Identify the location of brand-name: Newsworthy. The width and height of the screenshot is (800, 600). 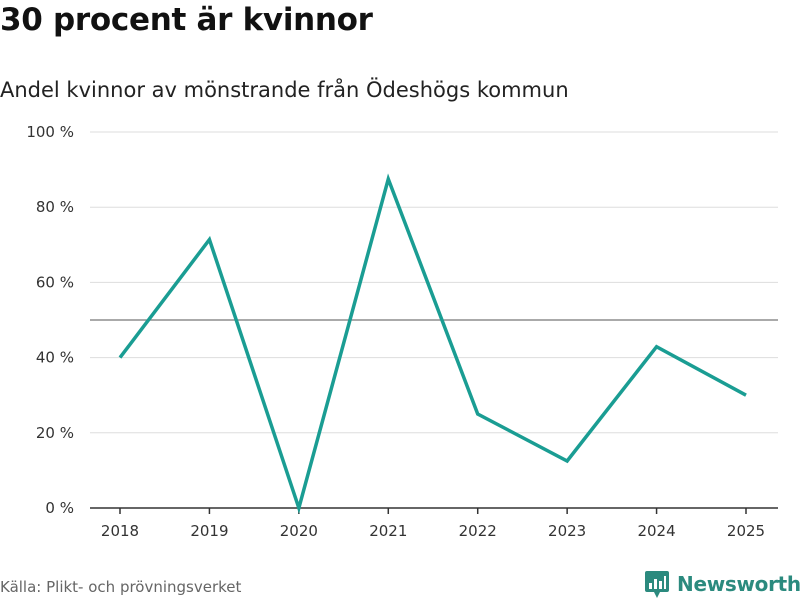
(738, 584).